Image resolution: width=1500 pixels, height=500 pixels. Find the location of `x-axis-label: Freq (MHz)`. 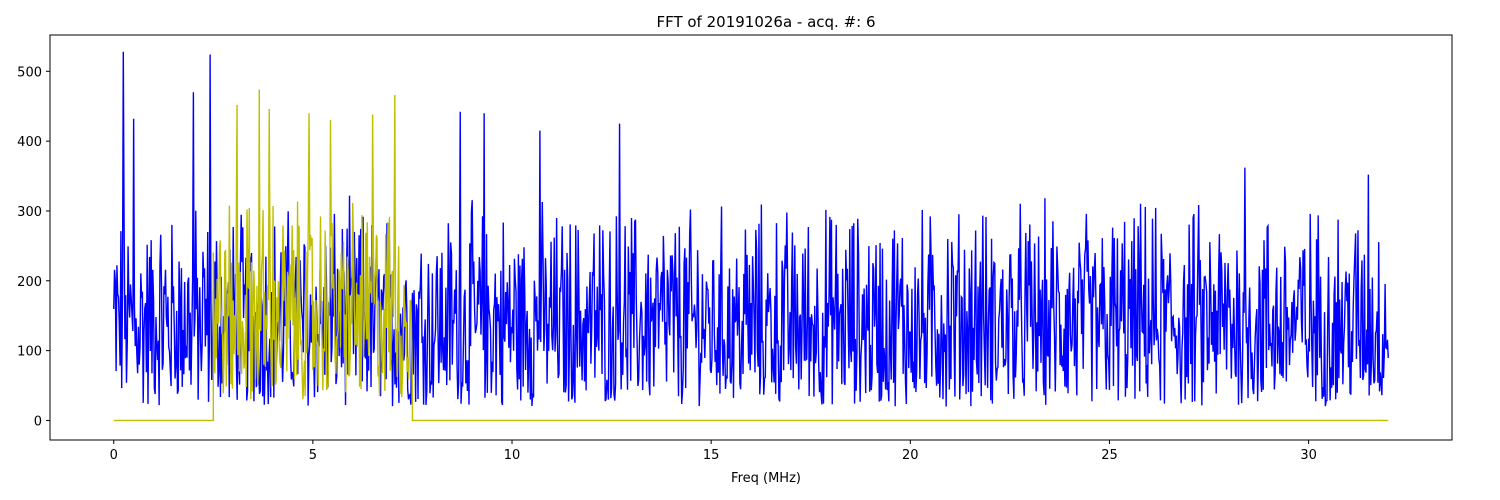

x-axis-label: Freq (MHz) is located at coordinates (766, 478).